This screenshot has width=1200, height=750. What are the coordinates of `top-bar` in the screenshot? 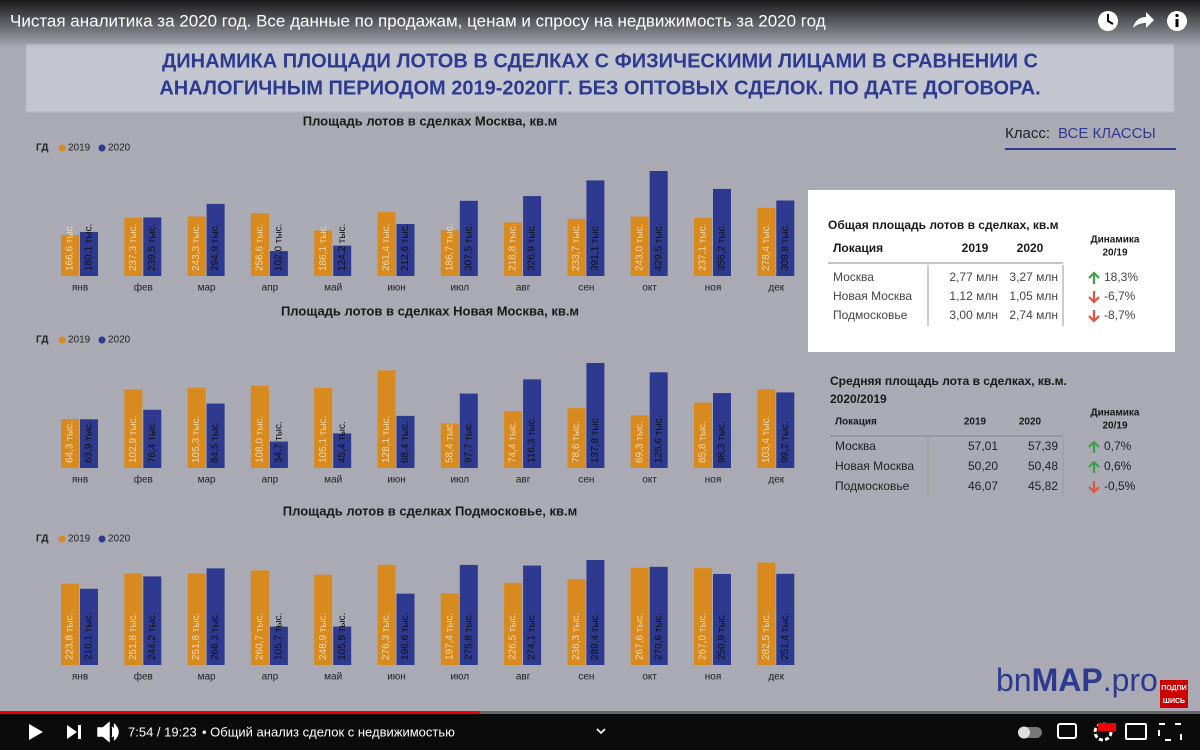 It's located at (600, 24).